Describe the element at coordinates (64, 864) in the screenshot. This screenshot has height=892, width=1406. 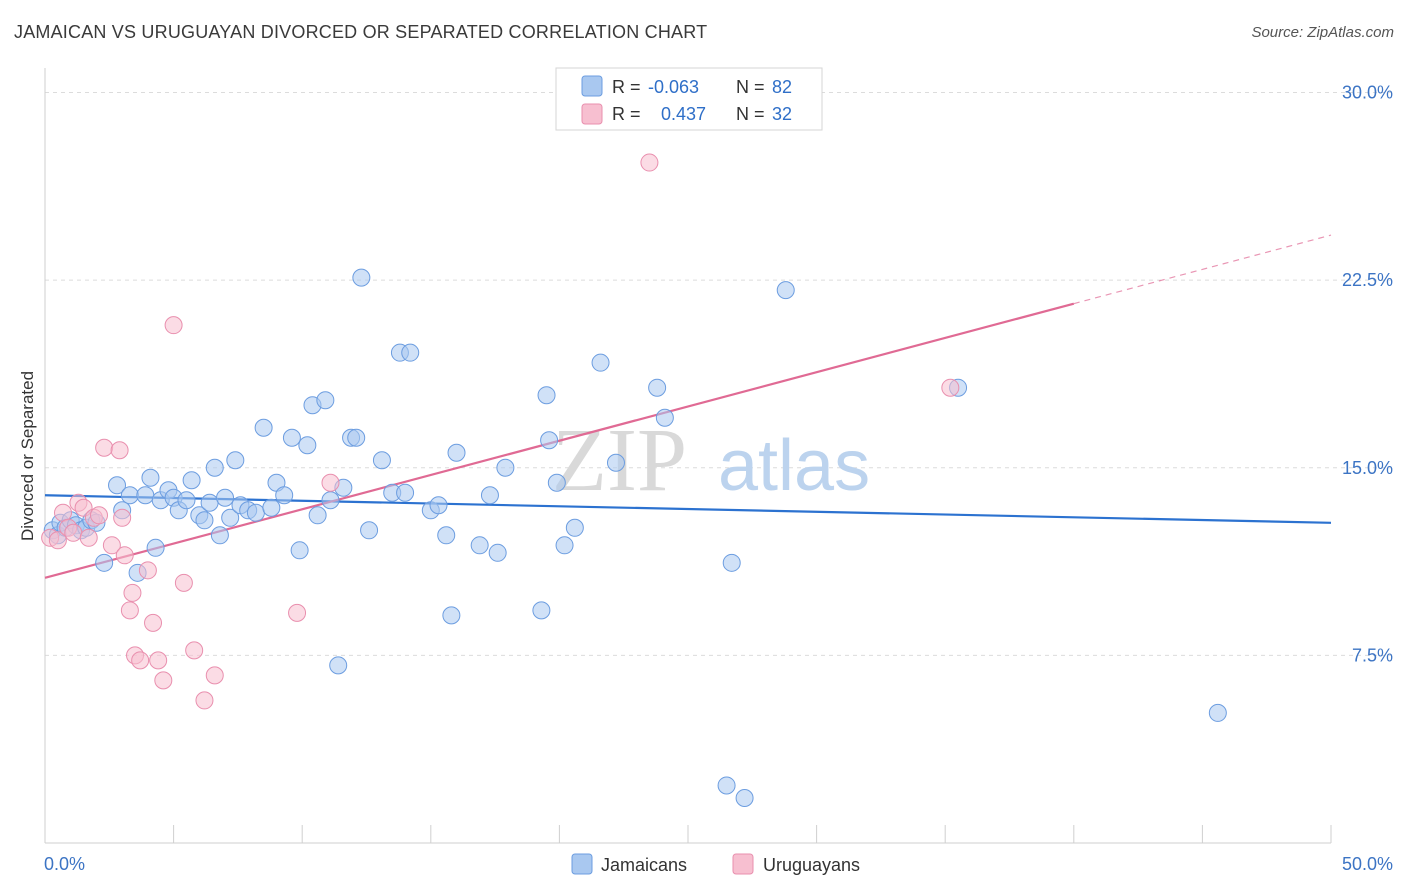
I see `x-tick-label: 0.0%` at that location.